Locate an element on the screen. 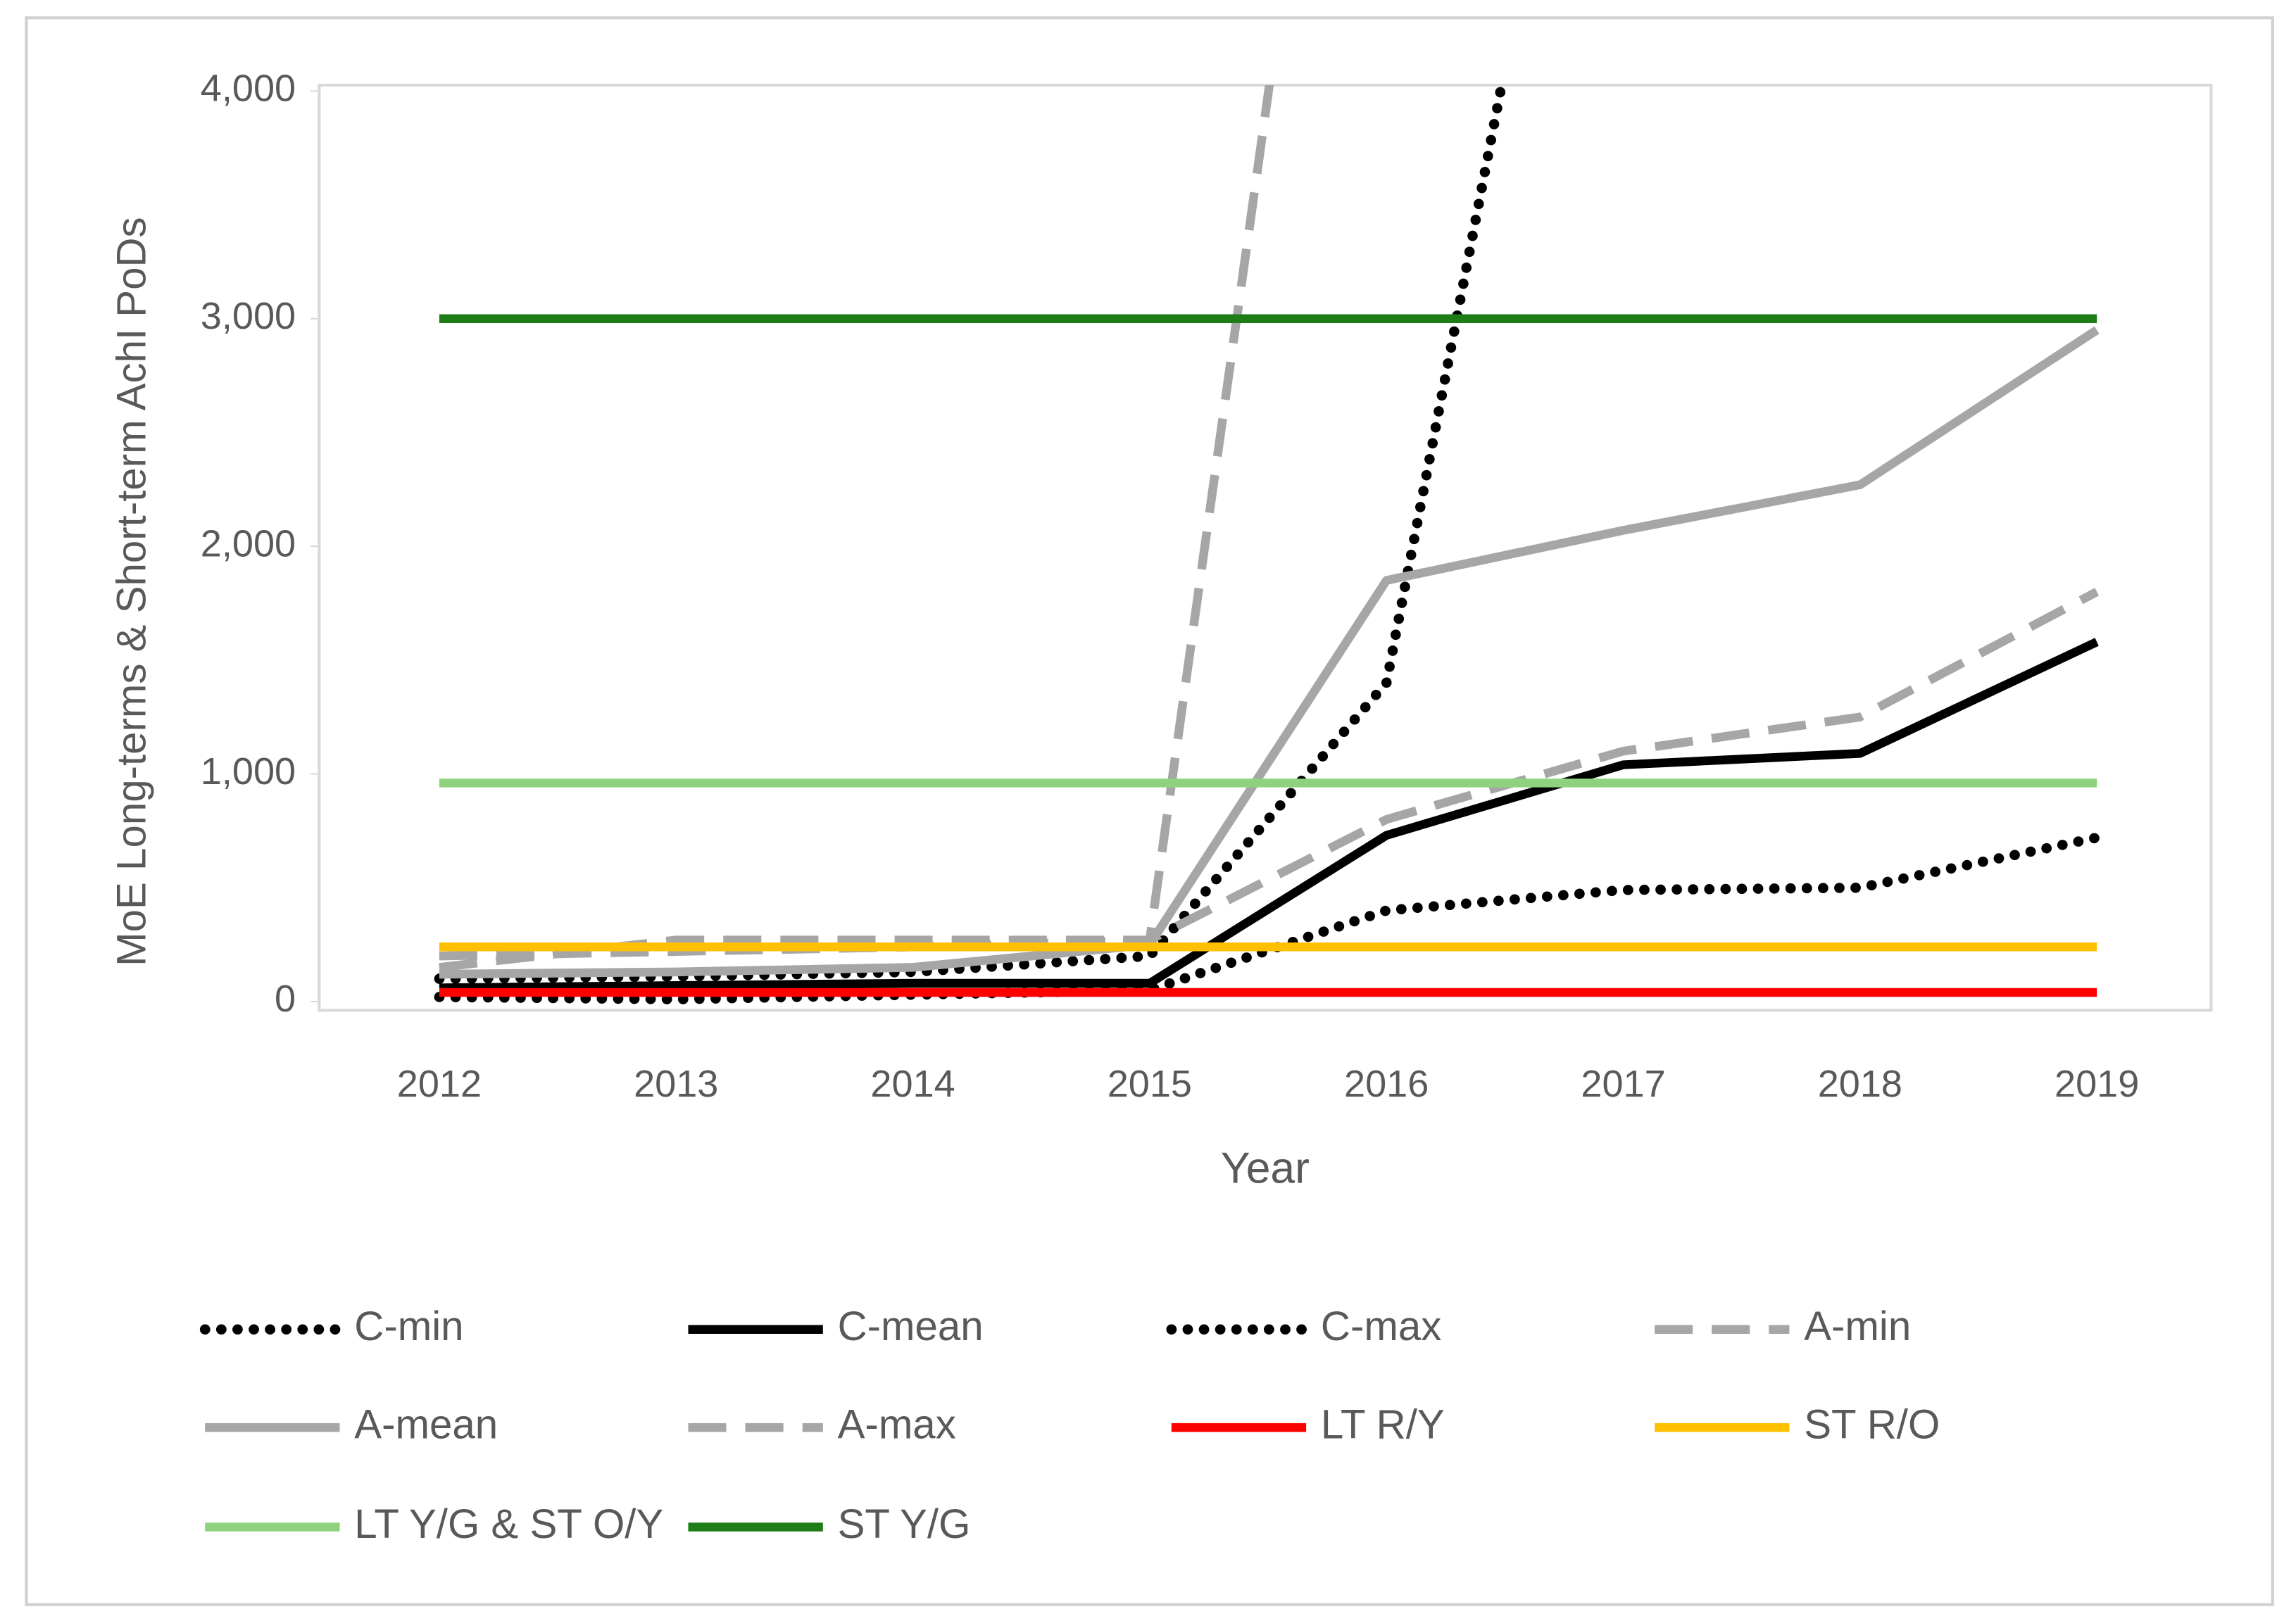  x-tick-label: 2018 is located at coordinates (1860, 1084).